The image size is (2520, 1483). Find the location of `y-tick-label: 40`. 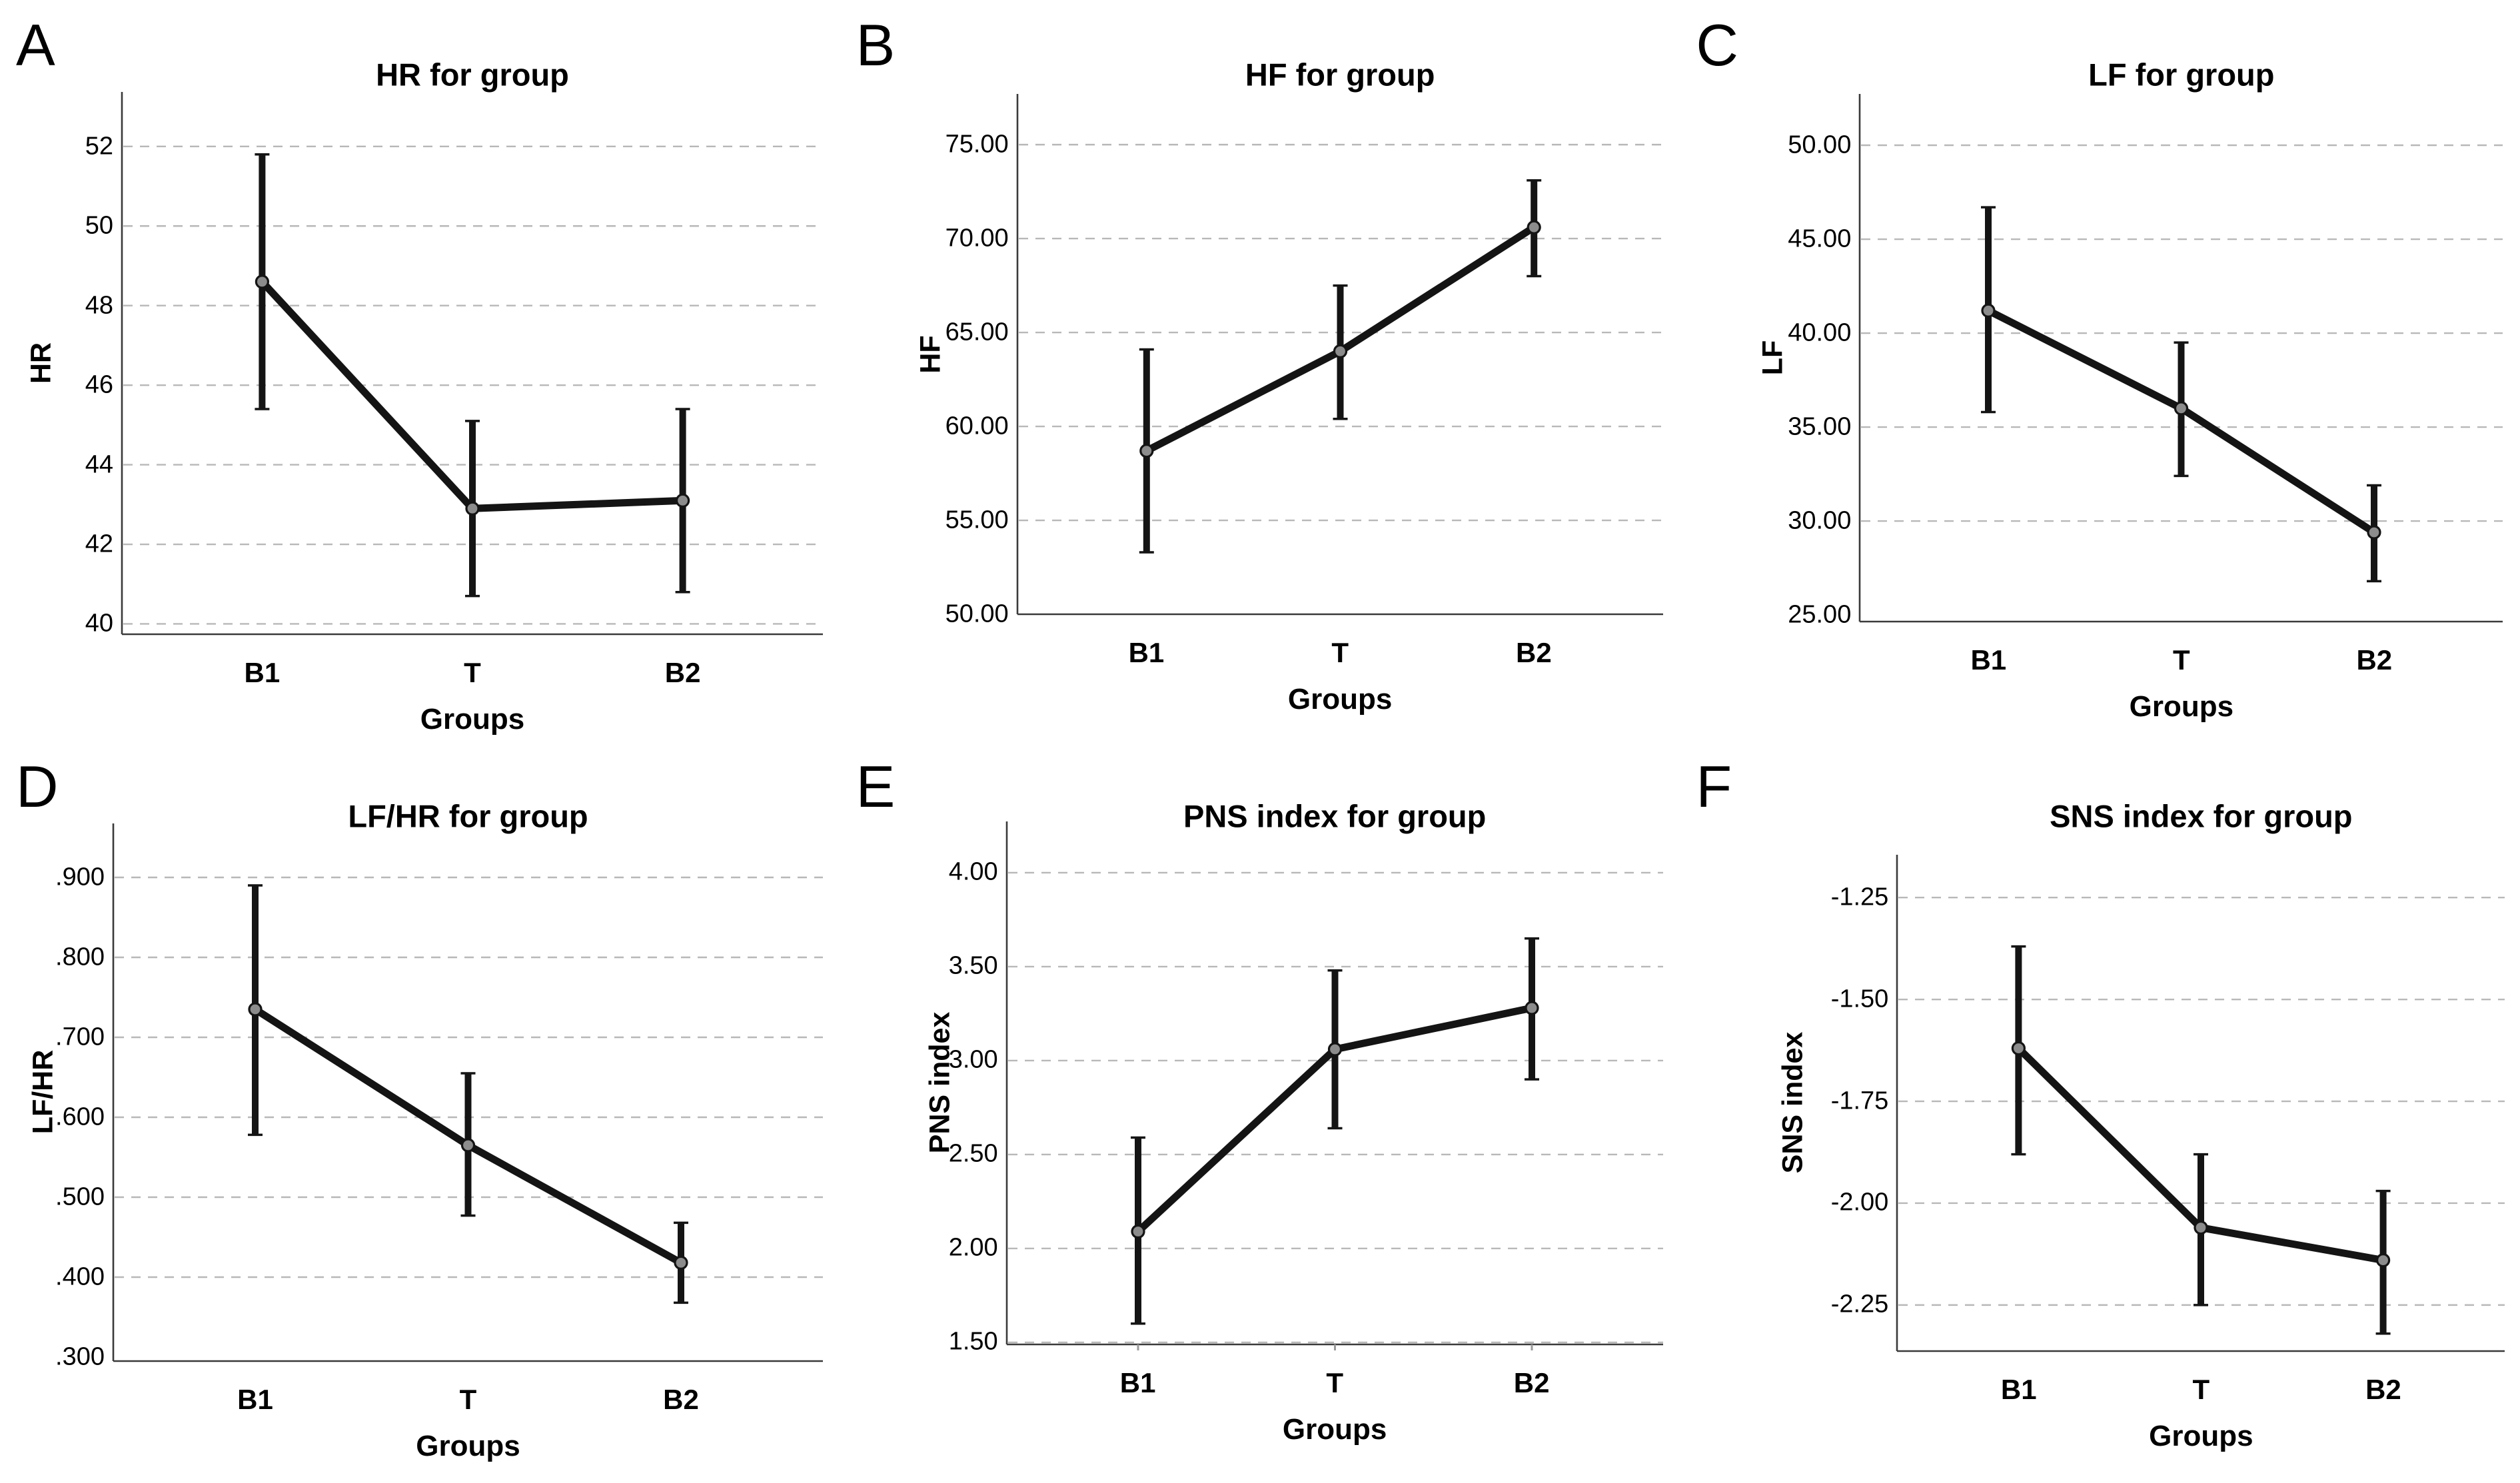

y-tick-label: 40 is located at coordinates (99, 623).